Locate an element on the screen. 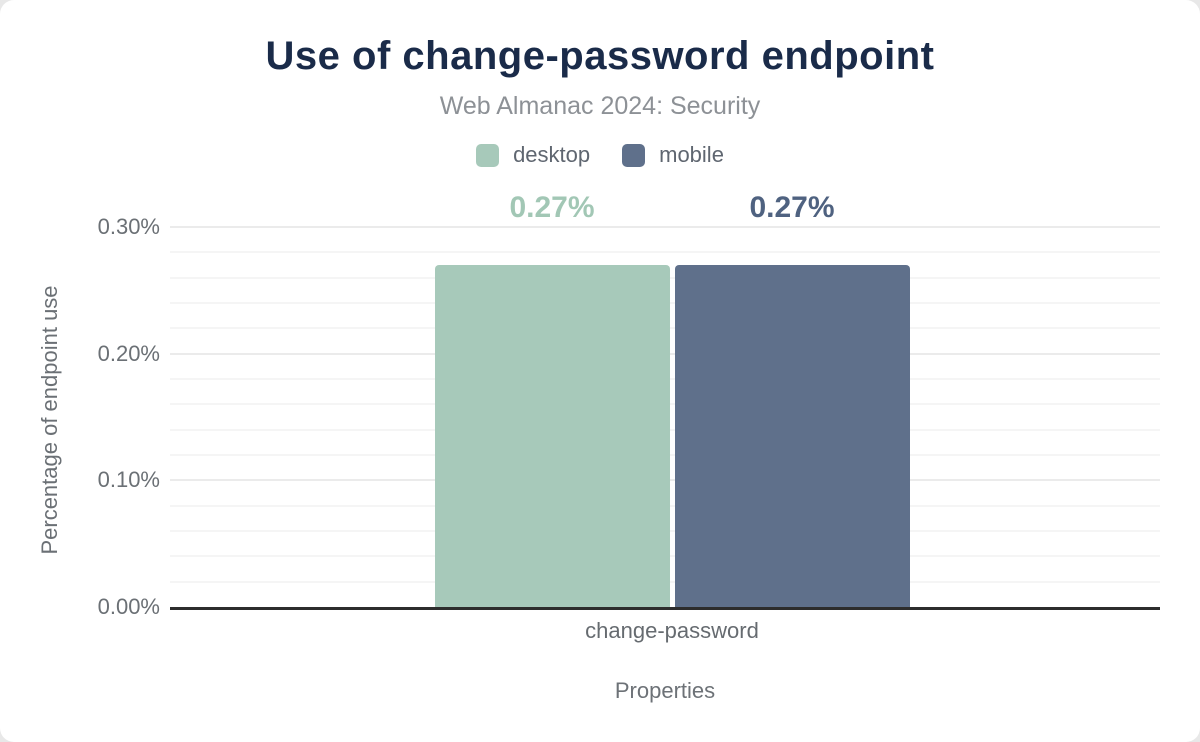 The height and width of the screenshot is (742, 1200). value-label-mobile: 0.27% is located at coordinates (792, 207).